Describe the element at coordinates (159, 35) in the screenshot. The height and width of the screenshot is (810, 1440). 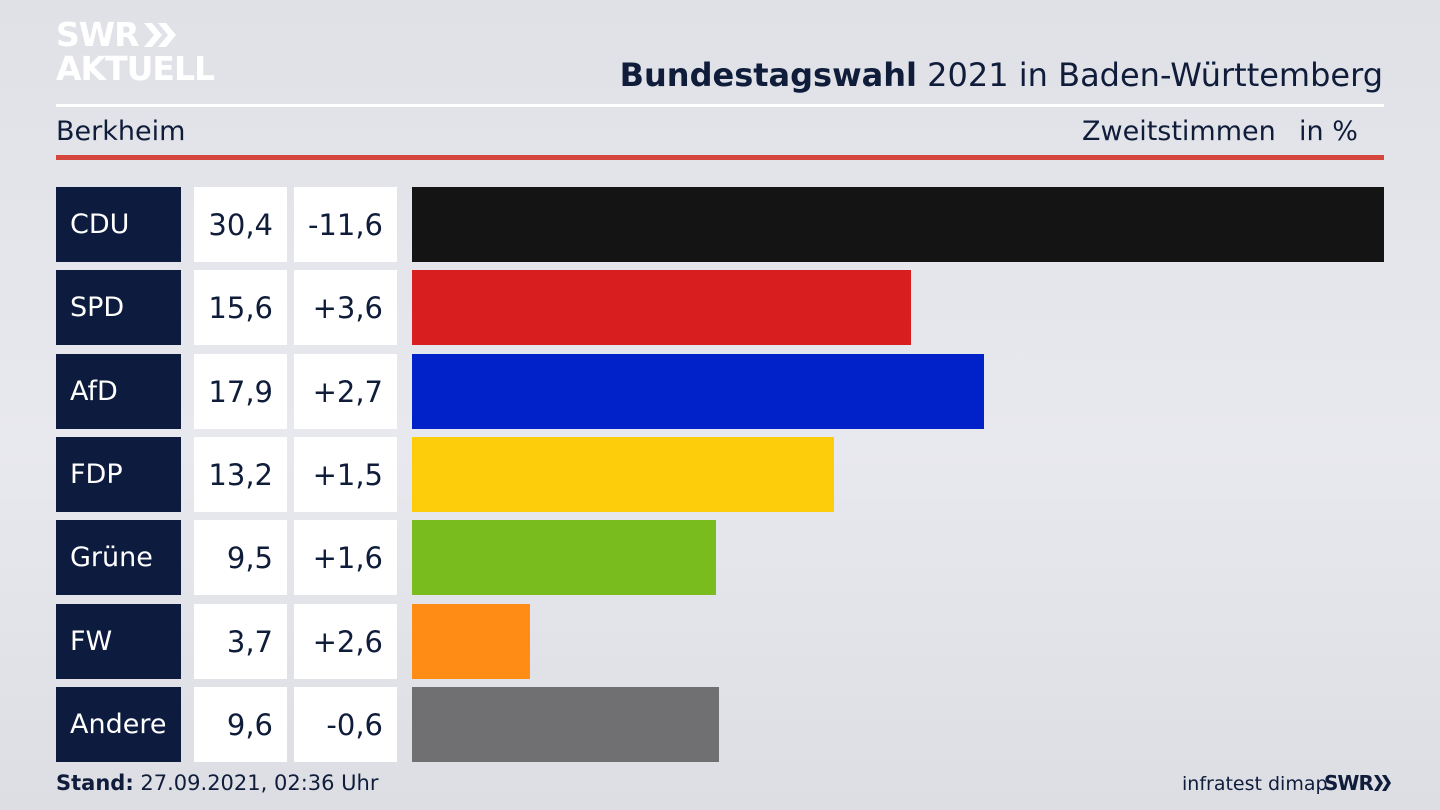
I see `double-chevron-icon` at that location.